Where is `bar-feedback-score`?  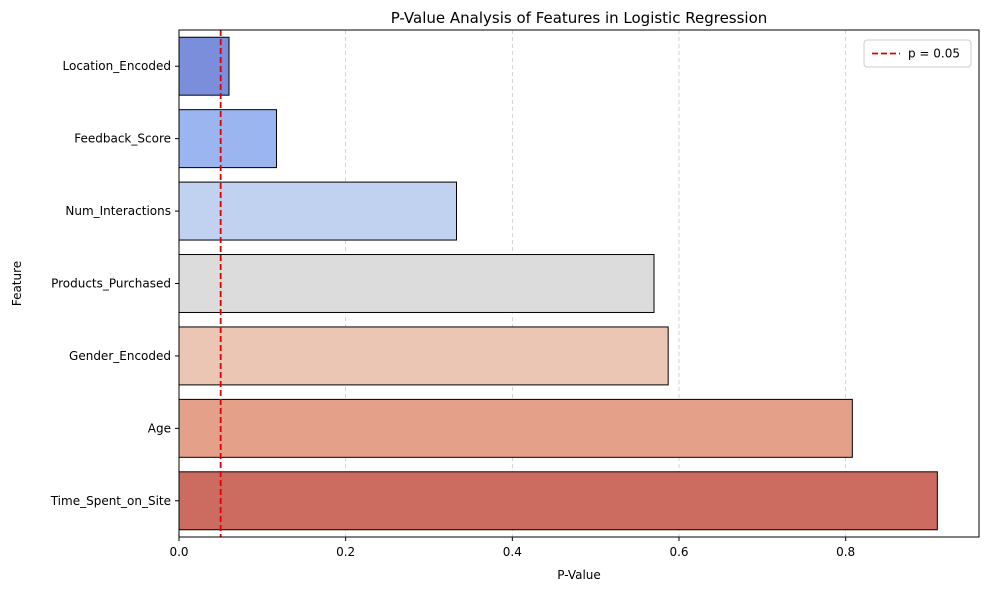
bar-feedback-score is located at coordinates (227, 139).